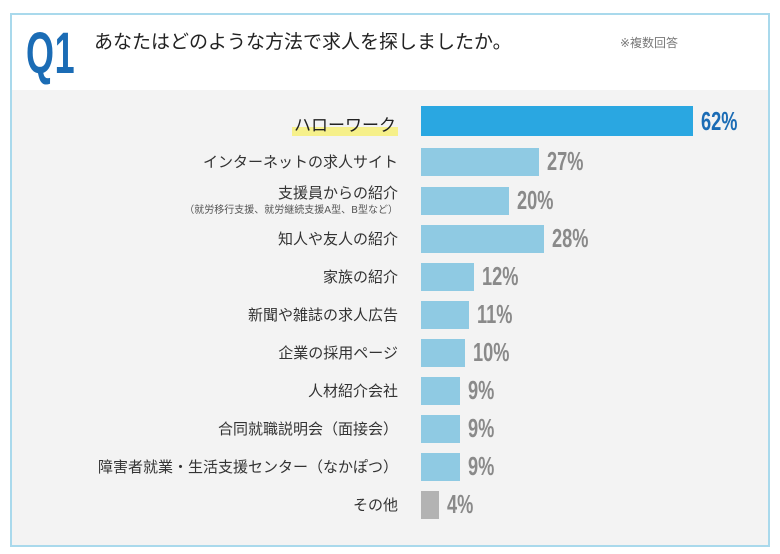 The image size is (780, 554). What do you see at coordinates (375, 505) in the screenshot?
I see `category-label: その他` at bounding box center [375, 505].